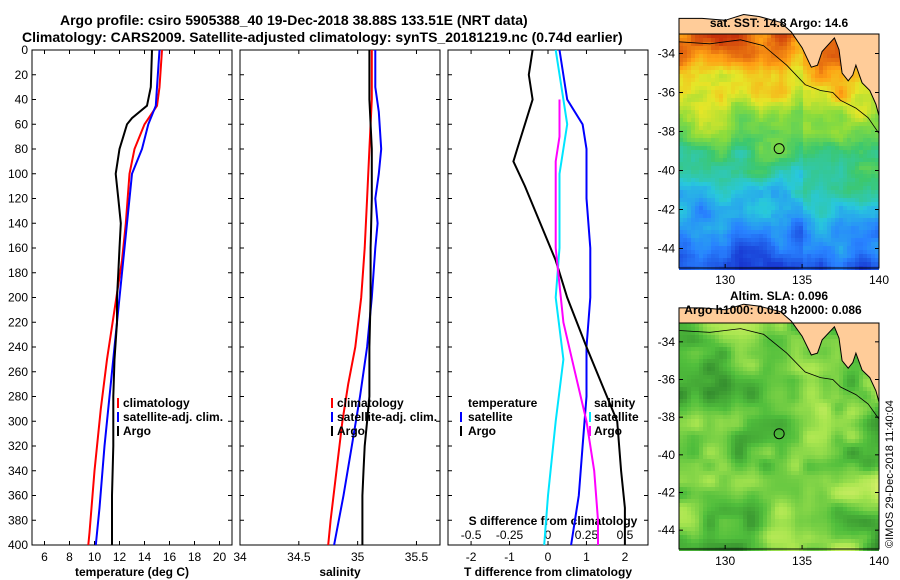  What do you see at coordinates (18, 223) in the screenshot?
I see `y-tick-label: 140` at bounding box center [18, 223].